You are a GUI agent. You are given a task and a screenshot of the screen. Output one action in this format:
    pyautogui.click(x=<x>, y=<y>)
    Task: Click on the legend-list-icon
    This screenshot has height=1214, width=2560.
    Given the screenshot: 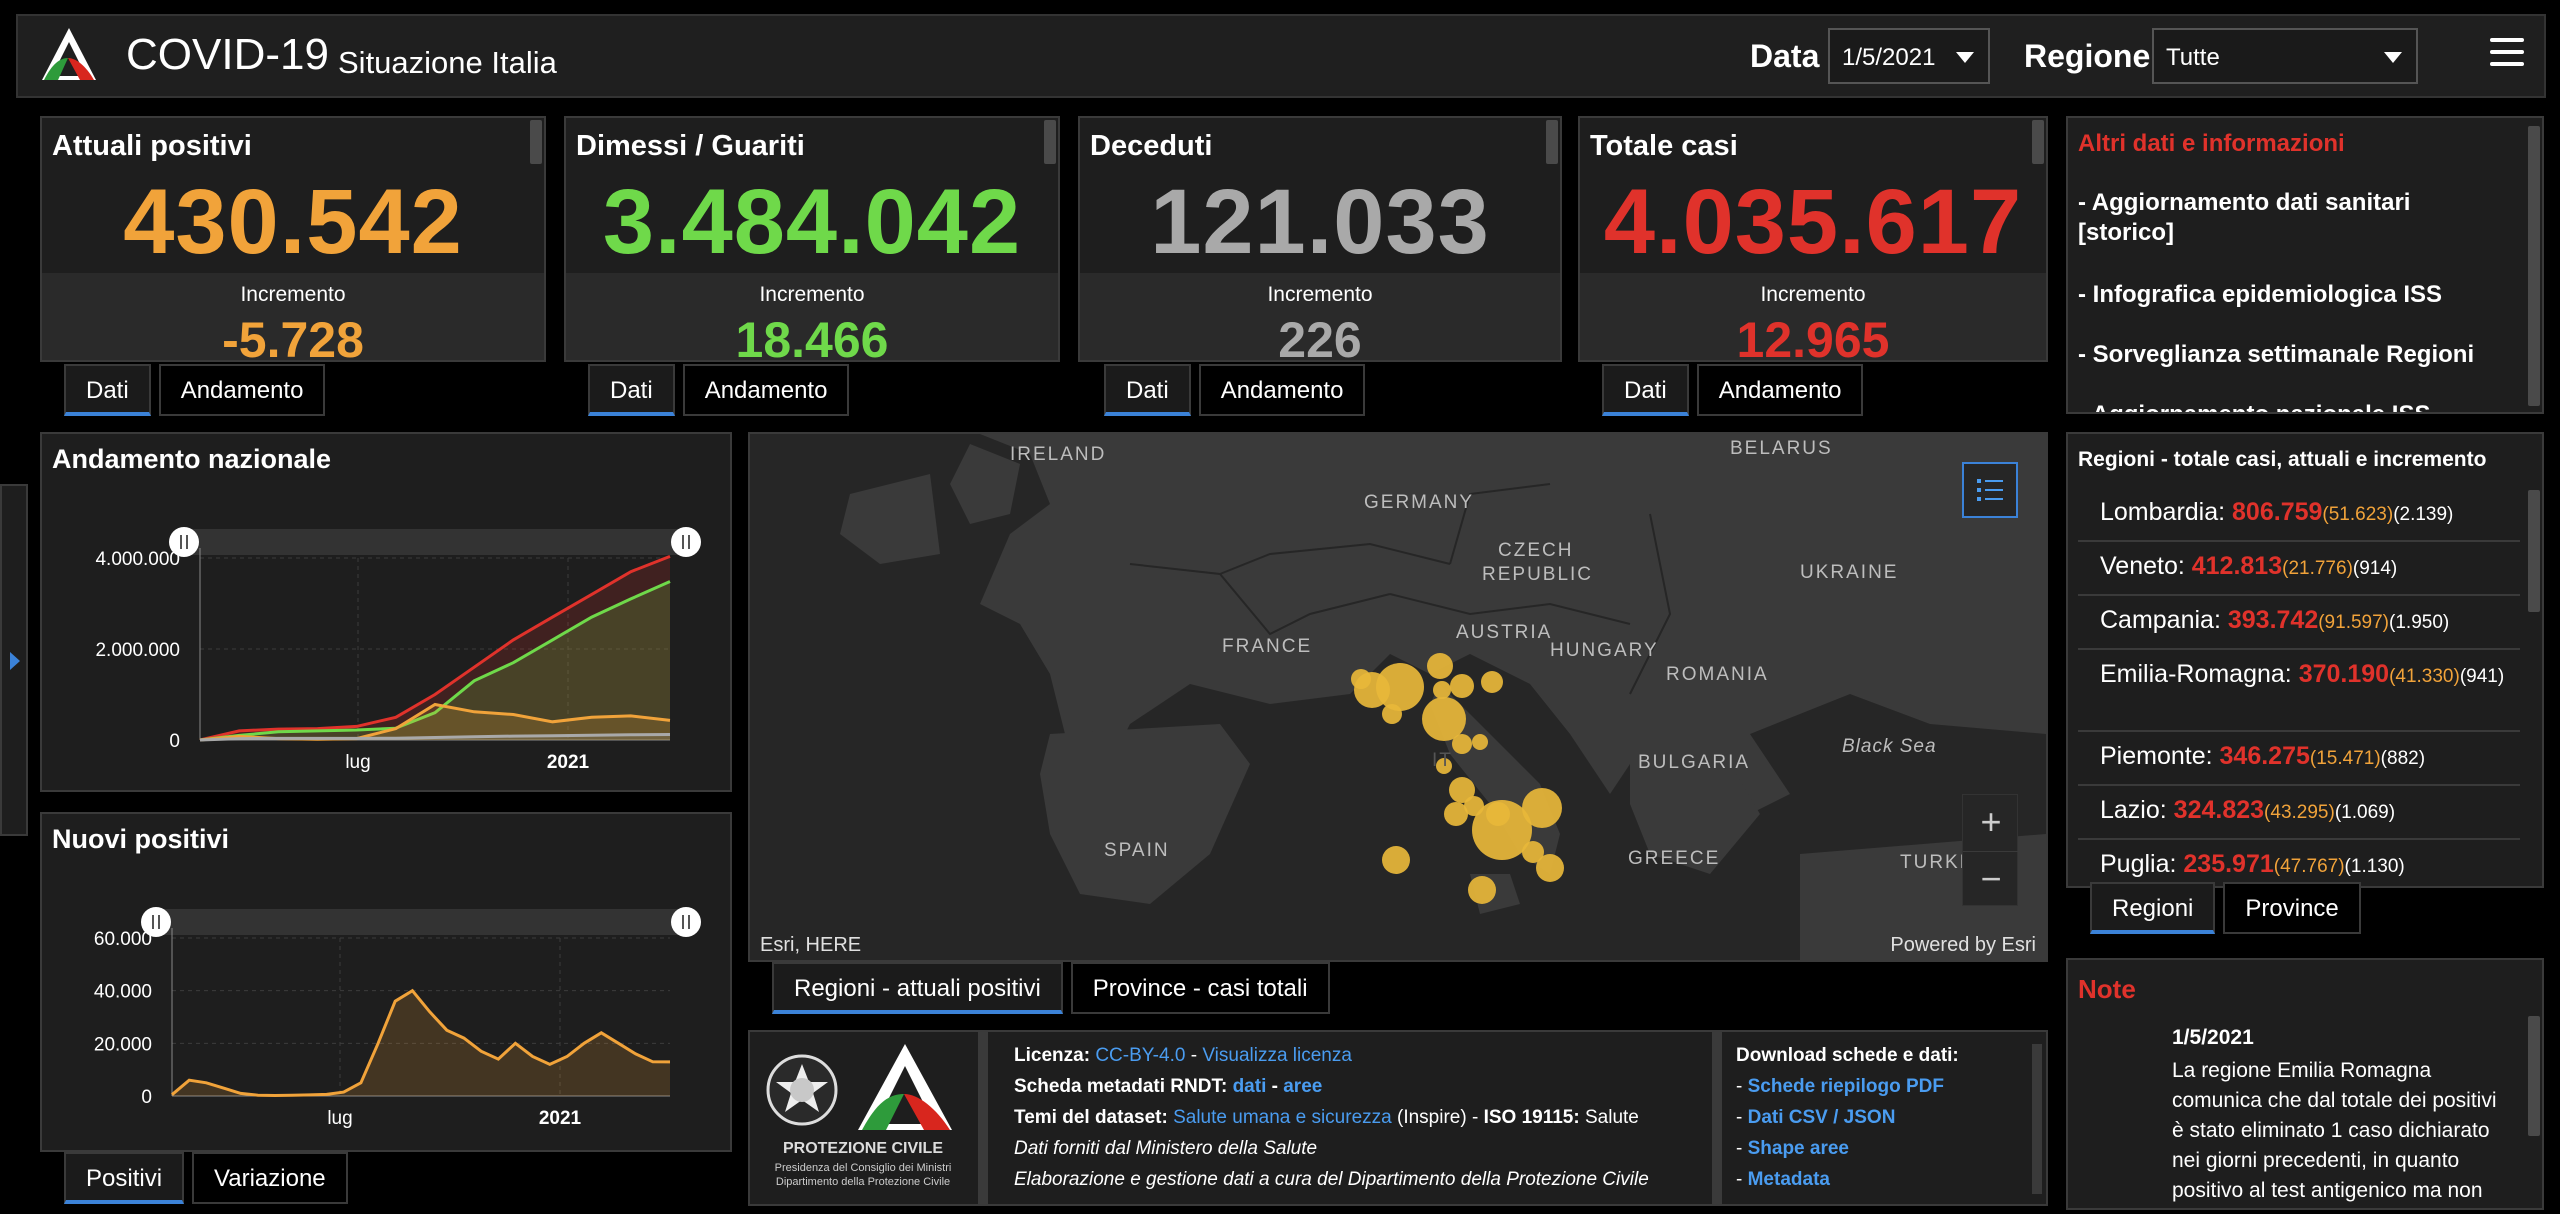 What is the action you would take?
    pyautogui.click(x=1990, y=490)
    